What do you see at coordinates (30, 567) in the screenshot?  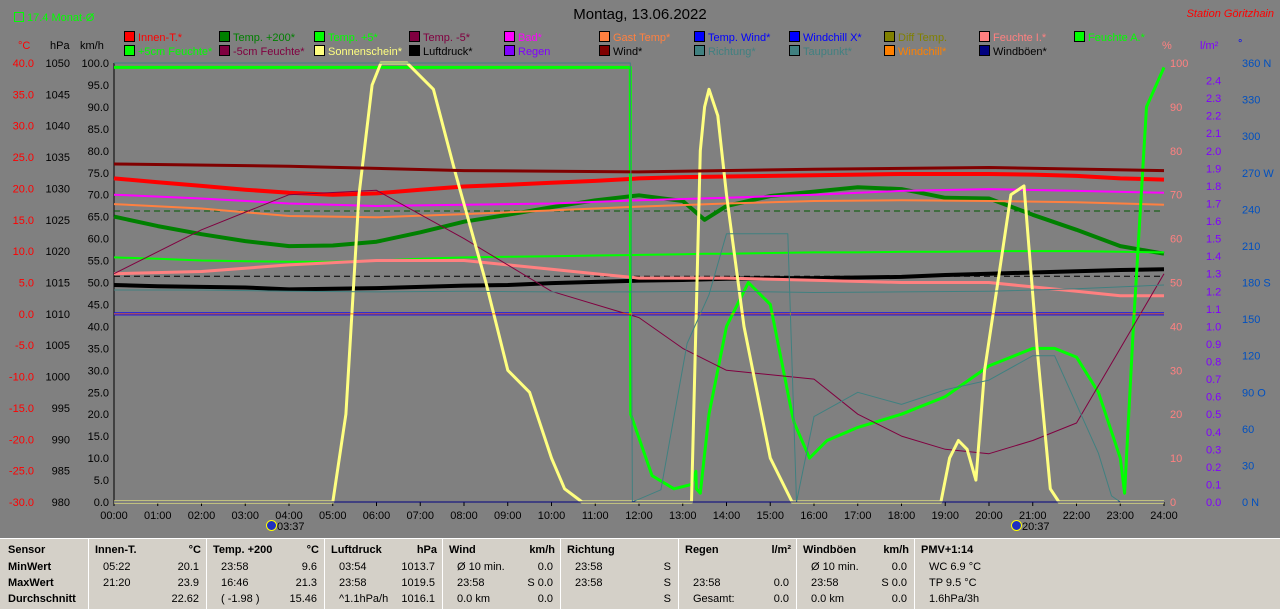 I see `stats-row-label: MinWert` at bounding box center [30, 567].